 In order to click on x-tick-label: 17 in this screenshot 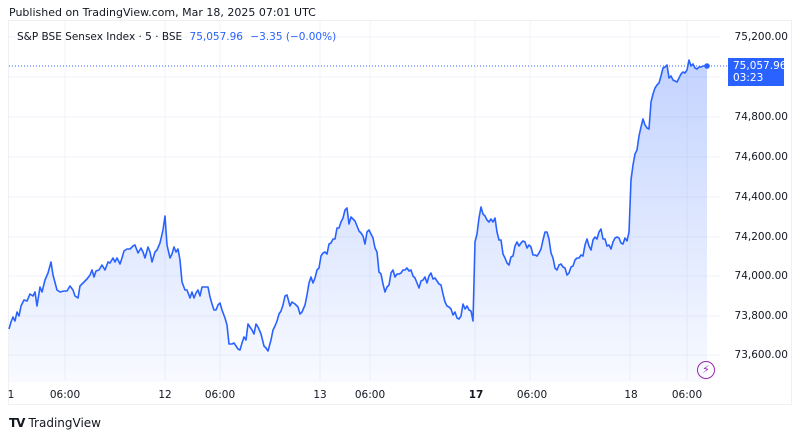, I will do `click(476, 395)`.